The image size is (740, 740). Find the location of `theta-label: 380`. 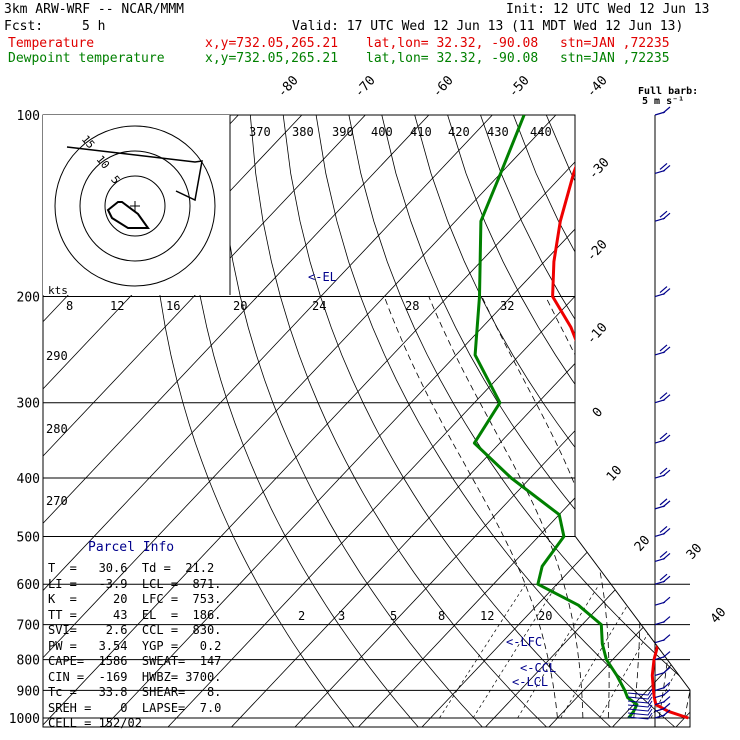

theta-label: 380 is located at coordinates (303, 132).